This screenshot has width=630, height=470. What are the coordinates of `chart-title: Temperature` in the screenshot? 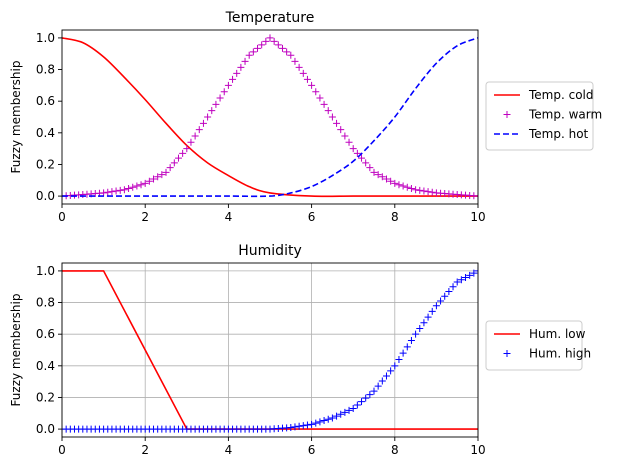 It's located at (270, 18).